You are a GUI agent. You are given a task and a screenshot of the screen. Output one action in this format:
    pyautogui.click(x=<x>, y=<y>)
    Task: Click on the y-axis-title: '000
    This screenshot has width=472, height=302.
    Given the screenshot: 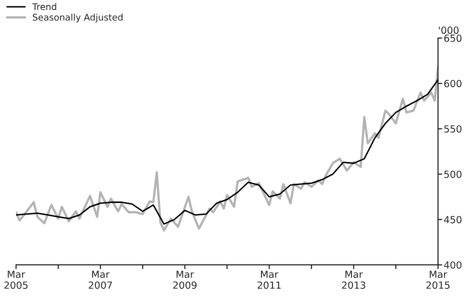 What is the action you would take?
    pyautogui.click(x=448, y=30)
    